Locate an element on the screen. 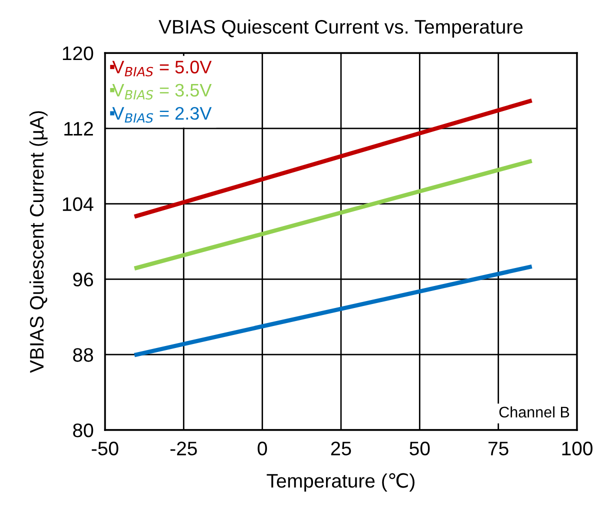 The image size is (596, 507). legend-label: V$_{BIAS}$ = 5.0V is located at coordinates (162, 68).